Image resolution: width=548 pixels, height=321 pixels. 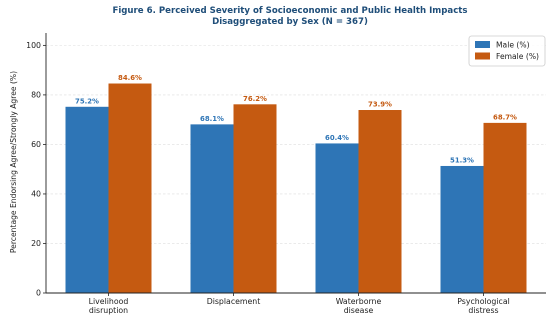 I want to click on chart-title-line-2: Disaggregated by Sex (N = 367), so click(x=290, y=22).